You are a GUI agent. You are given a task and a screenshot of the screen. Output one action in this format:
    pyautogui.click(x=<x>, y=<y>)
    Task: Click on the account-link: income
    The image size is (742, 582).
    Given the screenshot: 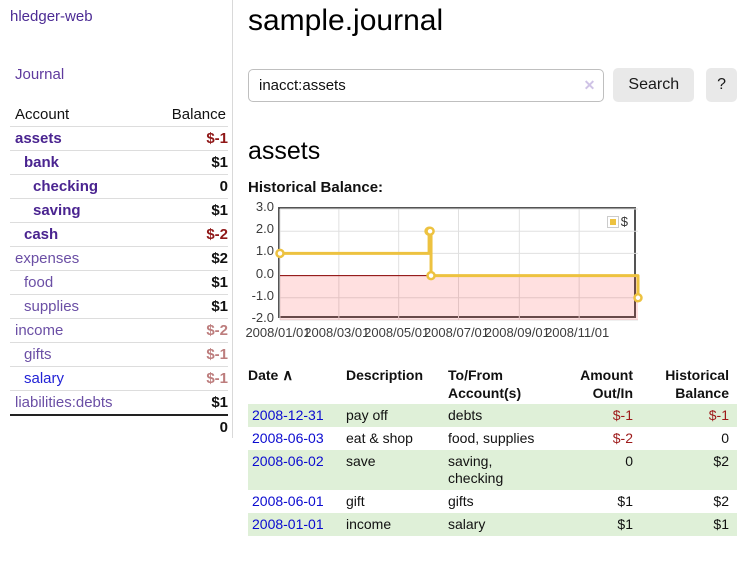 What is the action you would take?
    pyautogui.click(x=39, y=330)
    